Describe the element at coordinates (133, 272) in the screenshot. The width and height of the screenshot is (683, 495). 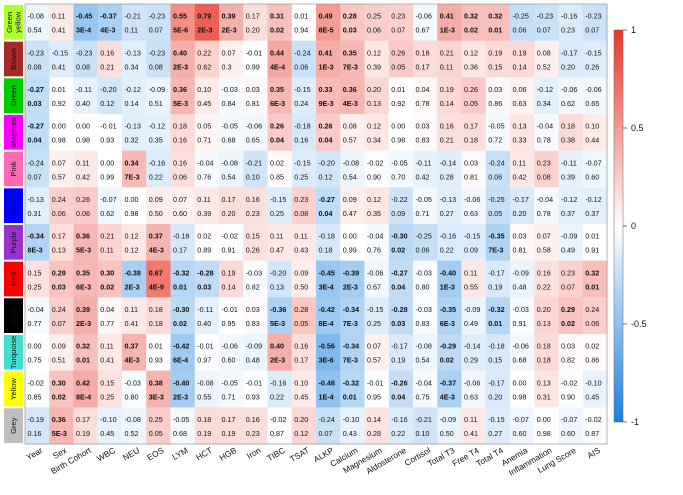
I see `cell-correlation-label: -0.38` at that location.